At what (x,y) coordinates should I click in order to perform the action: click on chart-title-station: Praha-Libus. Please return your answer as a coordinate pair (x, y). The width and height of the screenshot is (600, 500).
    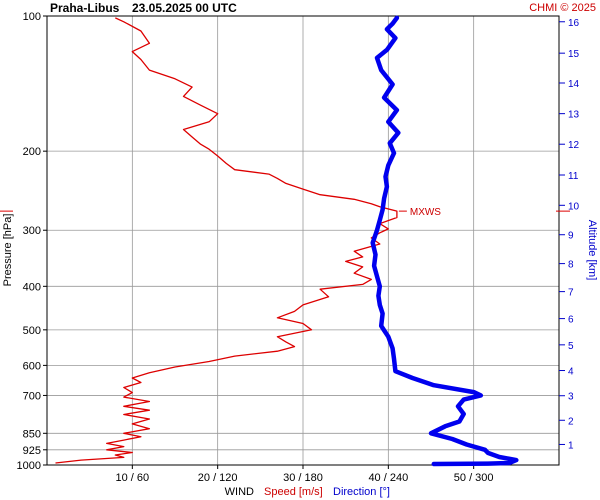
    Looking at the image, I should click on (85, 8).